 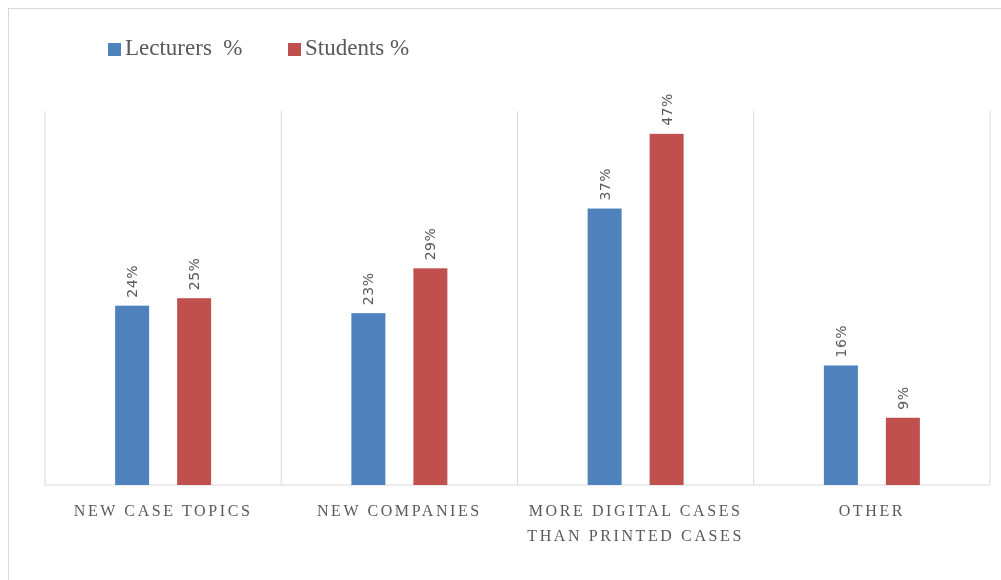 I want to click on data-label: 24%, so click(x=132, y=281).